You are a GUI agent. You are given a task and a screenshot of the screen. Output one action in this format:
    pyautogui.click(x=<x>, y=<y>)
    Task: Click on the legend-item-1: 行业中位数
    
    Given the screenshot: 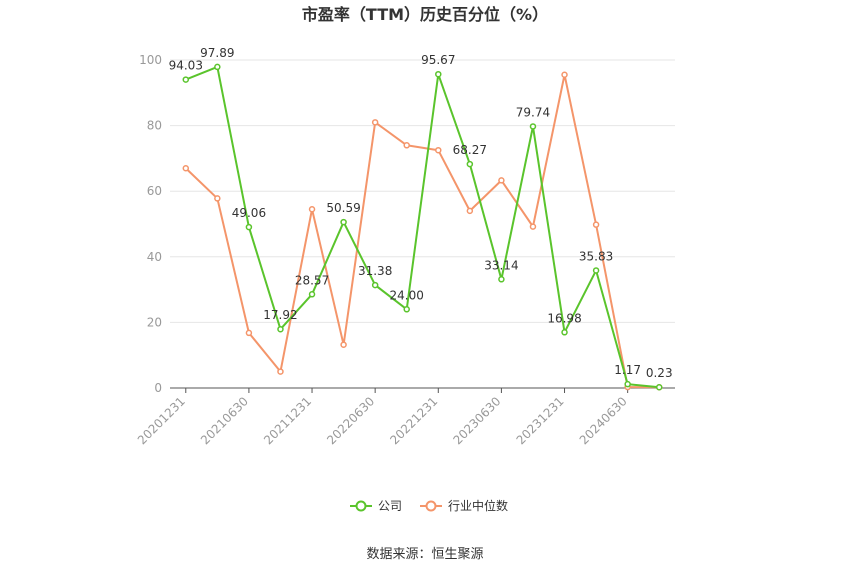 What is the action you would take?
    pyautogui.click(x=464, y=505)
    